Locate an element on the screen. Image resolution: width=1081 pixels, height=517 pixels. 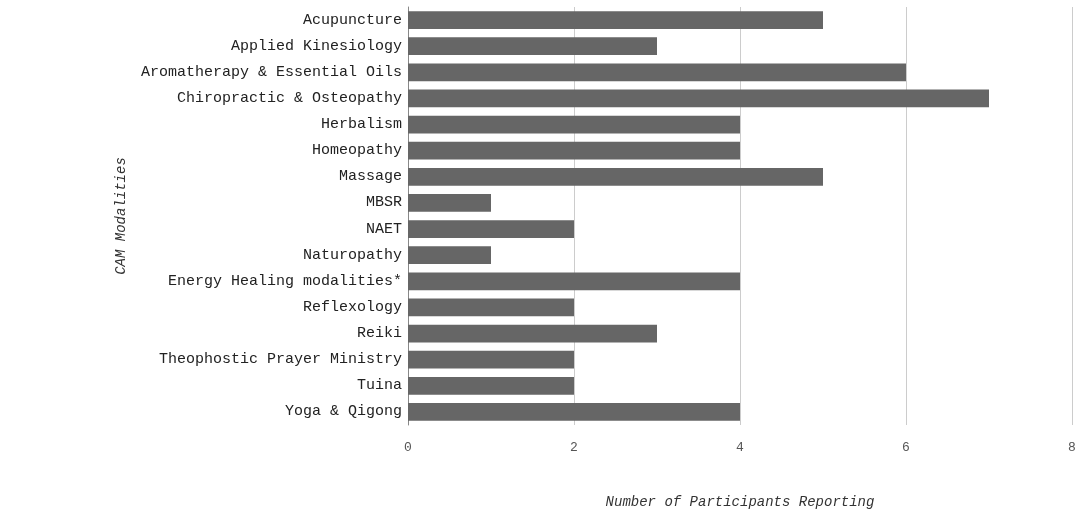
y-tick-label: Tuina is located at coordinates (379, 386).